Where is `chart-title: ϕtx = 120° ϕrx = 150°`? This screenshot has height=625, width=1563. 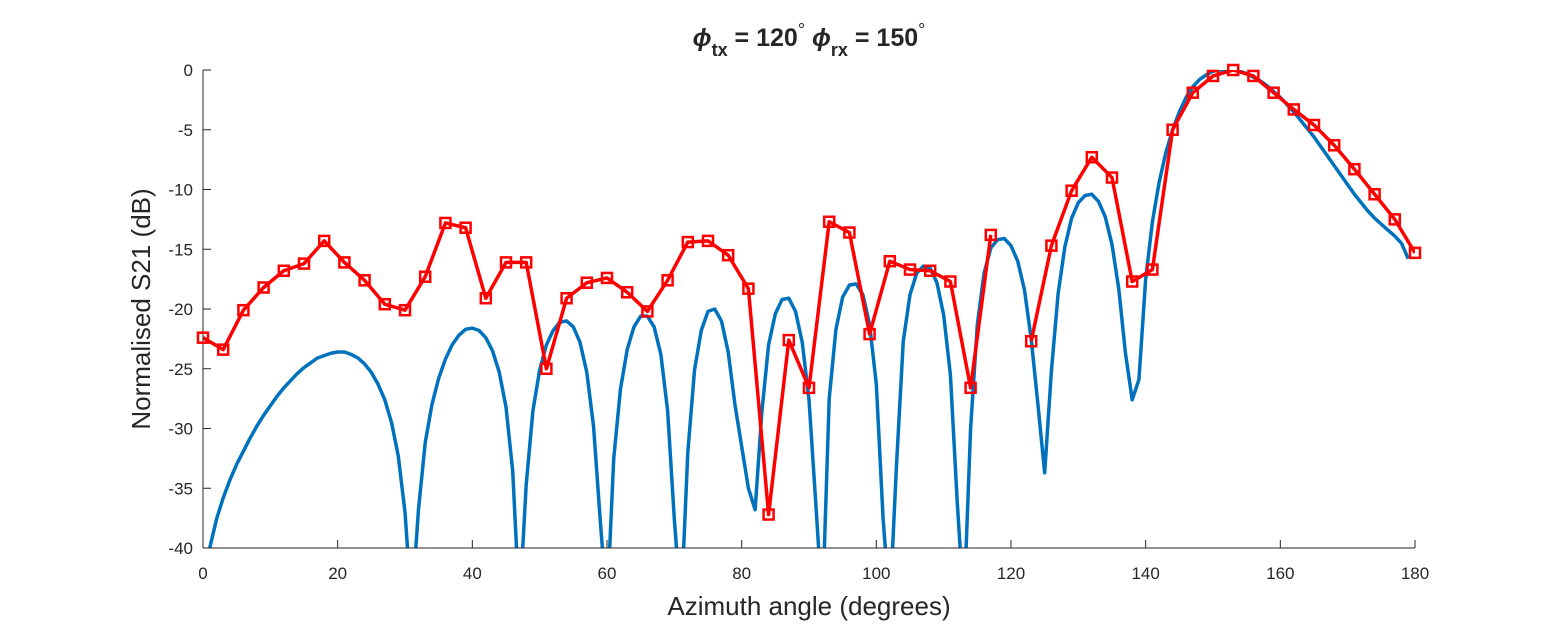 chart-title: ϕtx = 120° ϕrx = 150° is located at coordinates (809, 40).